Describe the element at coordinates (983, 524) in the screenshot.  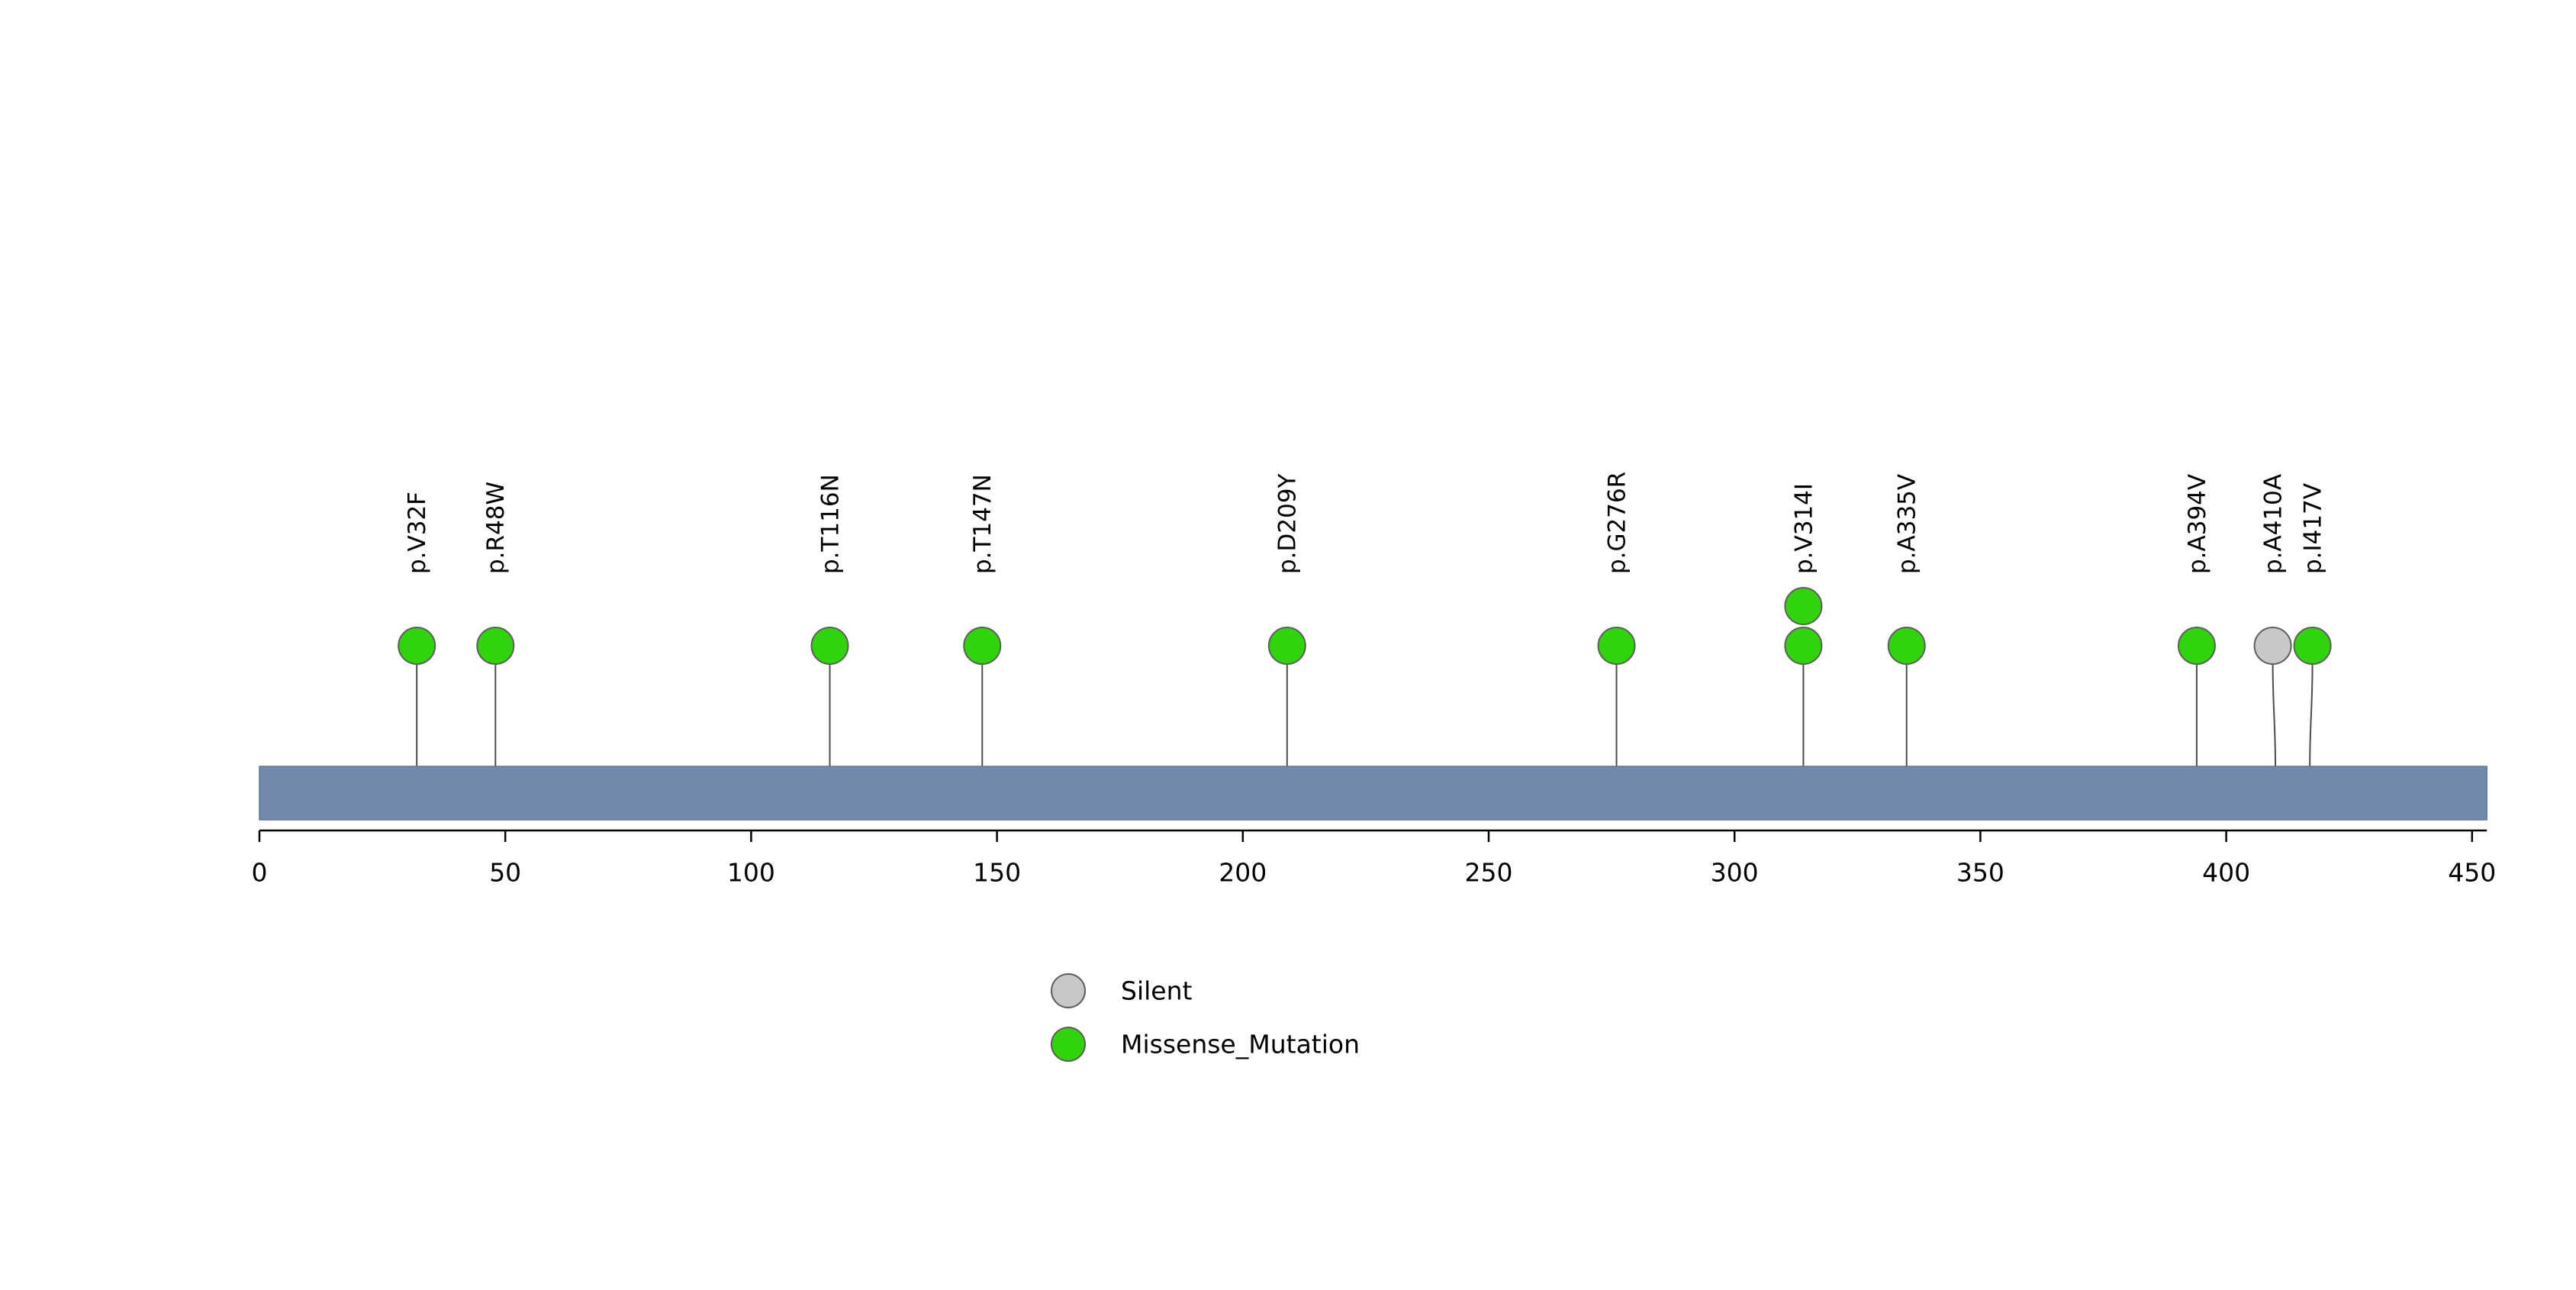
I see `mutation-label: p.T147N` at that location.